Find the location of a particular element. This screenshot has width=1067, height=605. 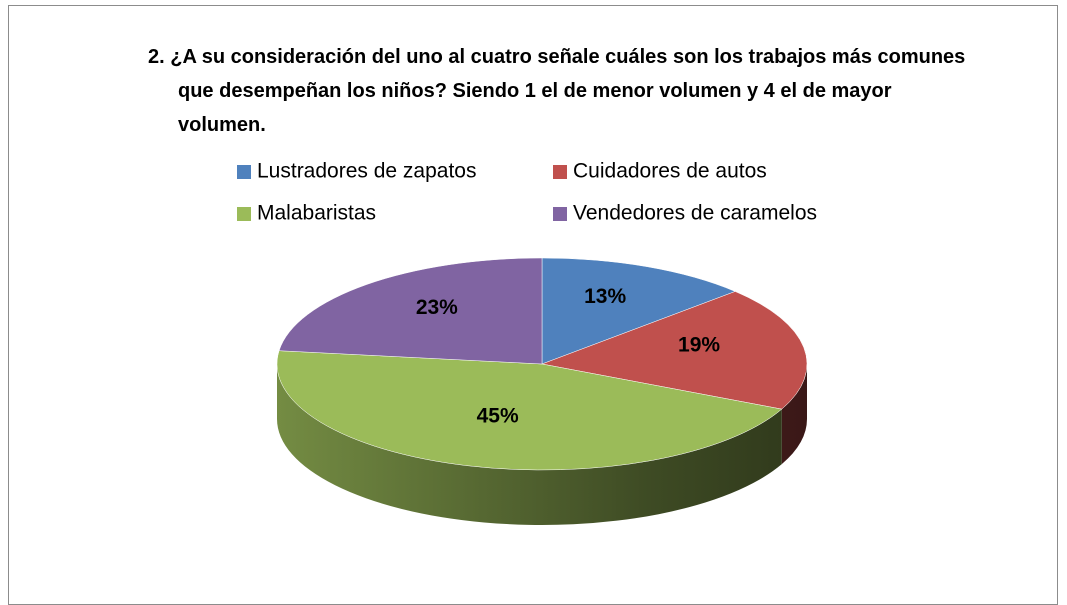

legend-label: Cuidadores de autos is located at coordinates (670, 171).